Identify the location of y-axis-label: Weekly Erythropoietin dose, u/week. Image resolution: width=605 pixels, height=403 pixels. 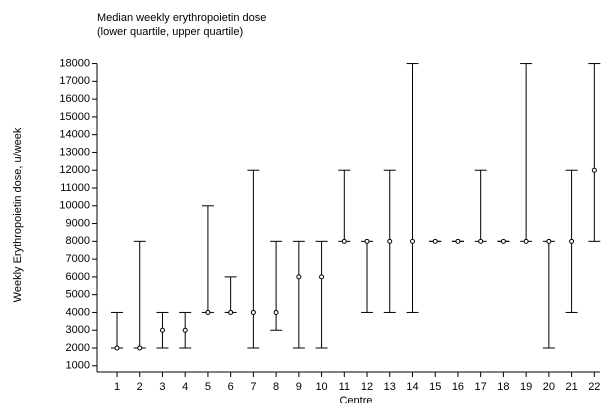
(18, 214).